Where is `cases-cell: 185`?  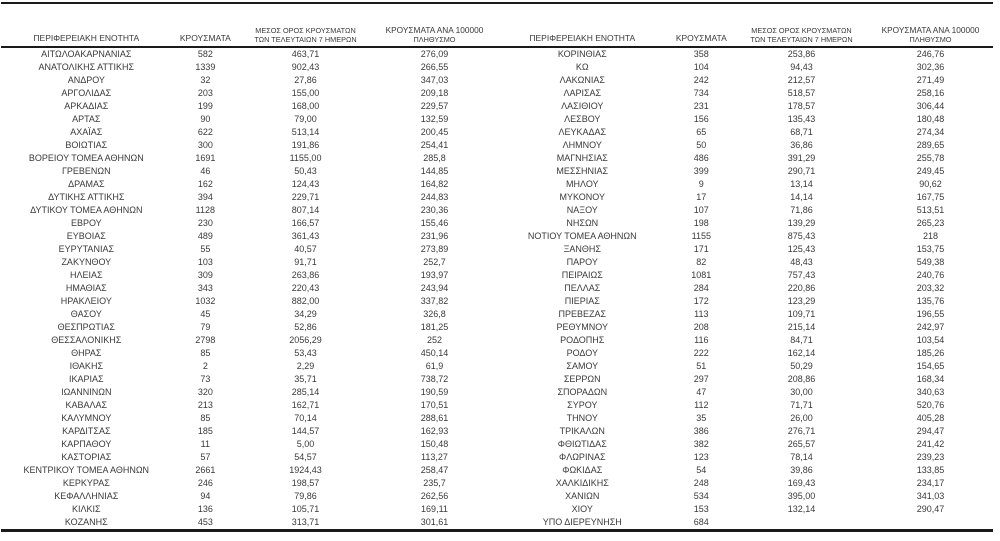
cases-cell: 185 is located at coordinates (205, 431).